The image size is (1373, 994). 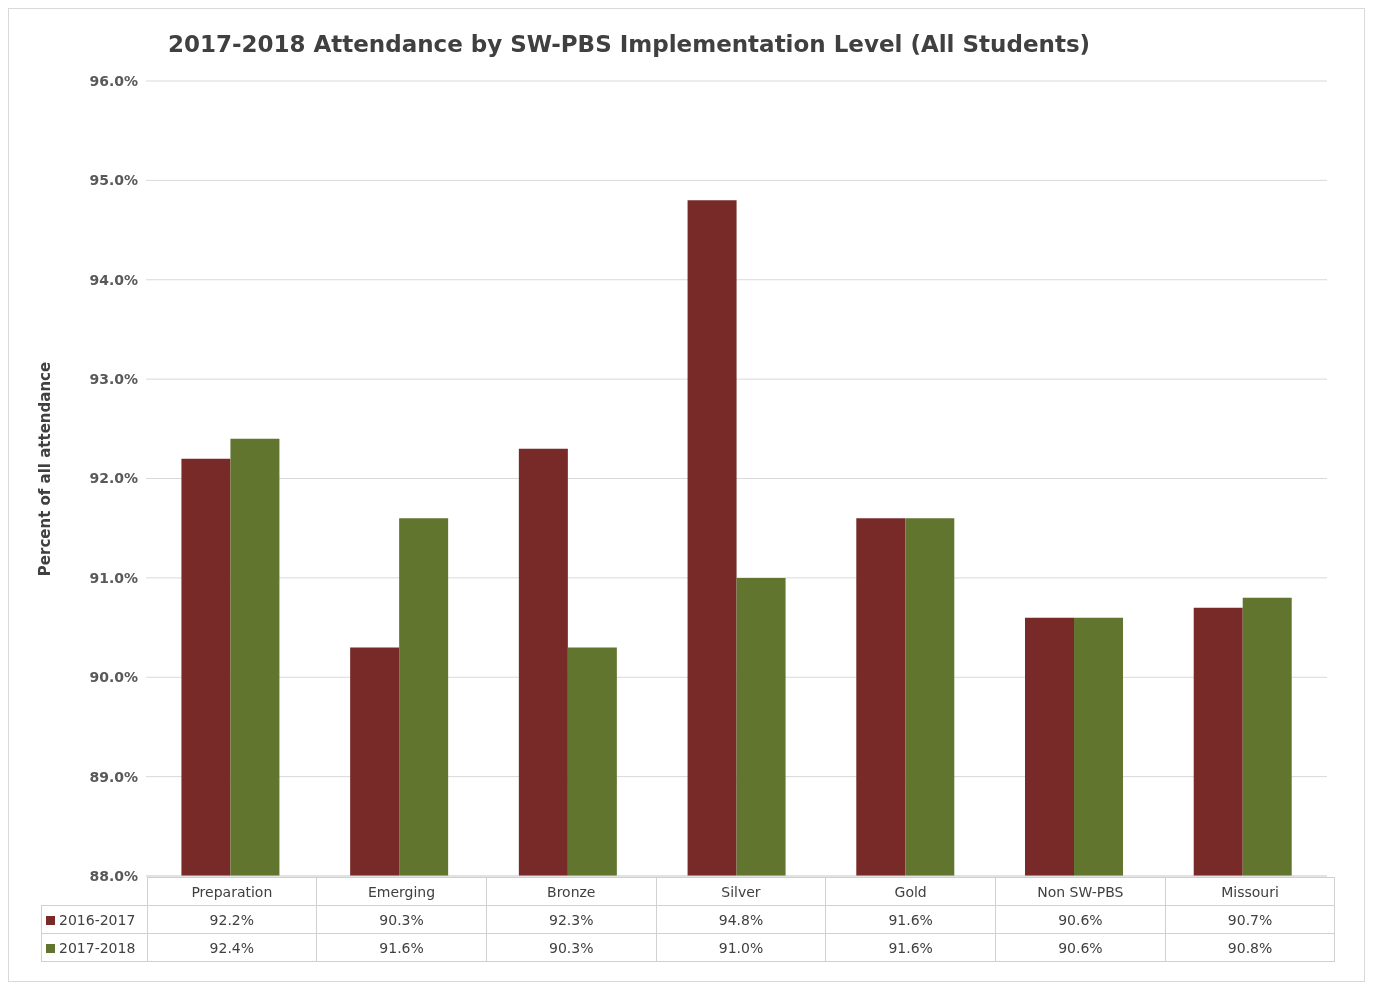 What do you see at coordinates (741, 919) in the screenshot?
I see `data-label: 94.8%` at bounding box center [741, 919].